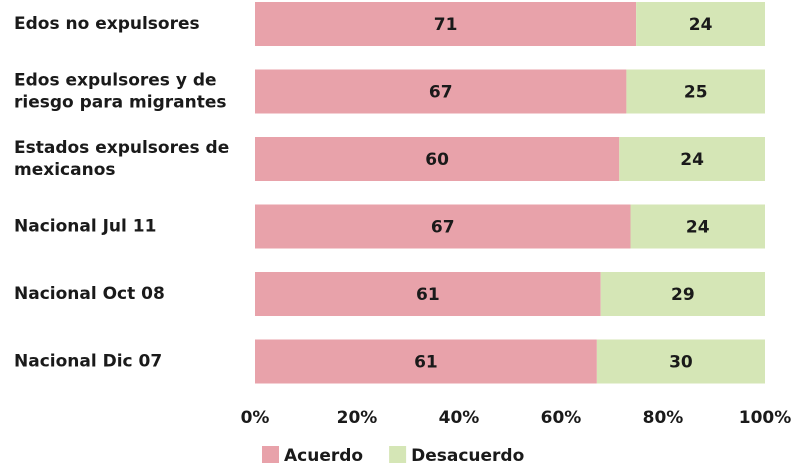 This screenshot has width=812, height=468. What do you see at coordinates (107, 24) in the screenshot?
I see `category-label: Edos no expulsores` at bounding box center [107, 24].